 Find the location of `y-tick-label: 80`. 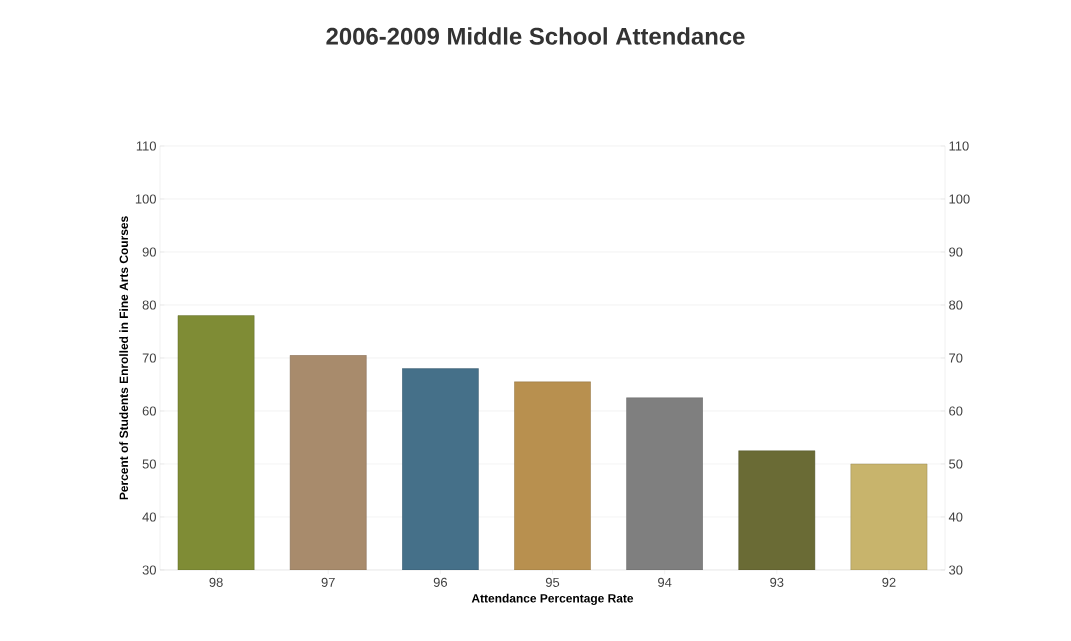

y-tick-label: 80 is located at coordinates (149, 305).